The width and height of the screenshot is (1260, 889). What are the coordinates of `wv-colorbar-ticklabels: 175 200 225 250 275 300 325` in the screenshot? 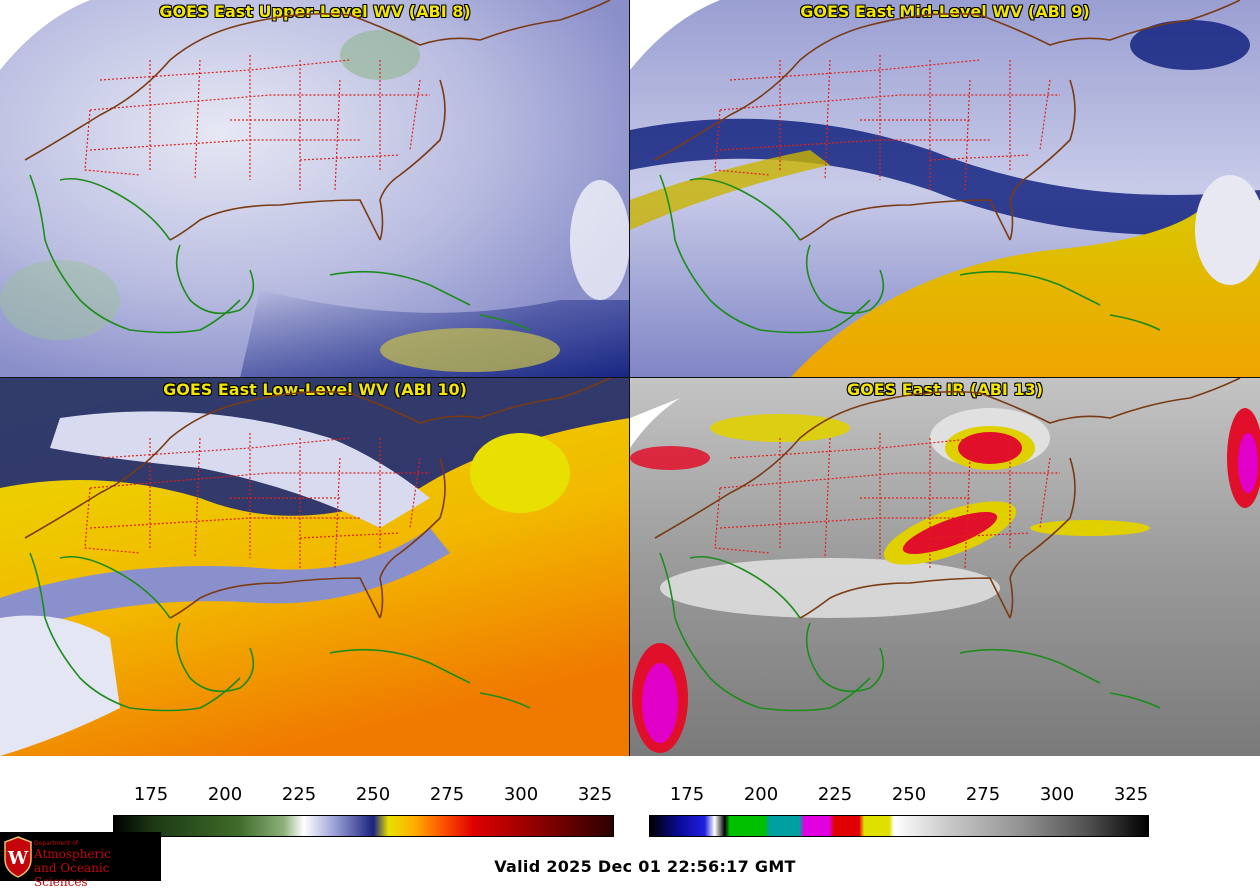 It's located at (315, 796).